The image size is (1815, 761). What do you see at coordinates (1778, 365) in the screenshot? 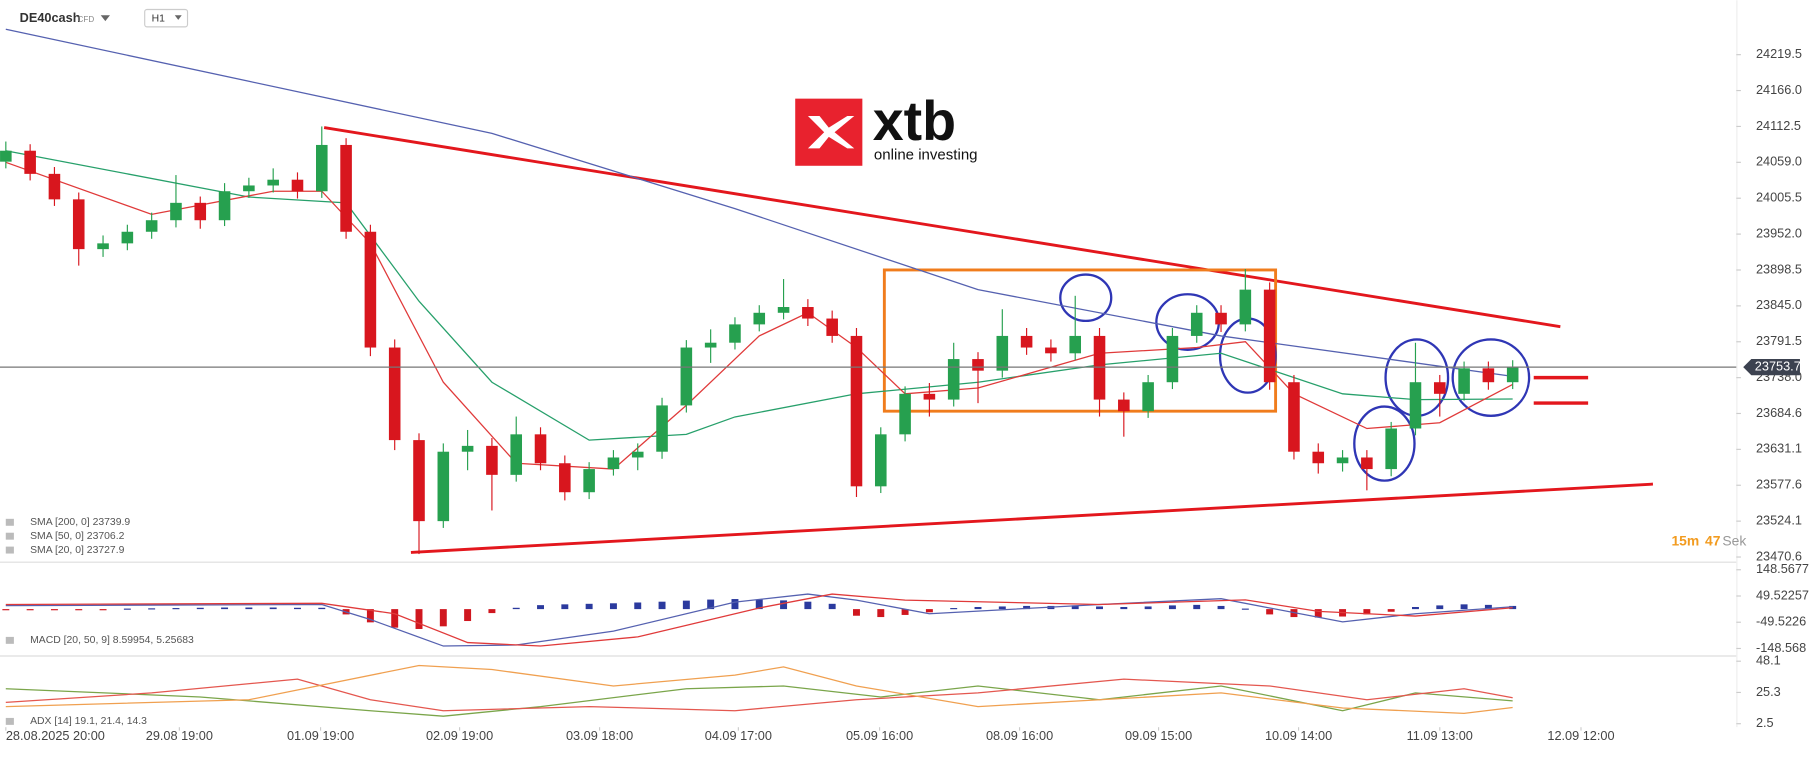
I see `current-price-label: 23753.7` at bounding box center [1778, 365].